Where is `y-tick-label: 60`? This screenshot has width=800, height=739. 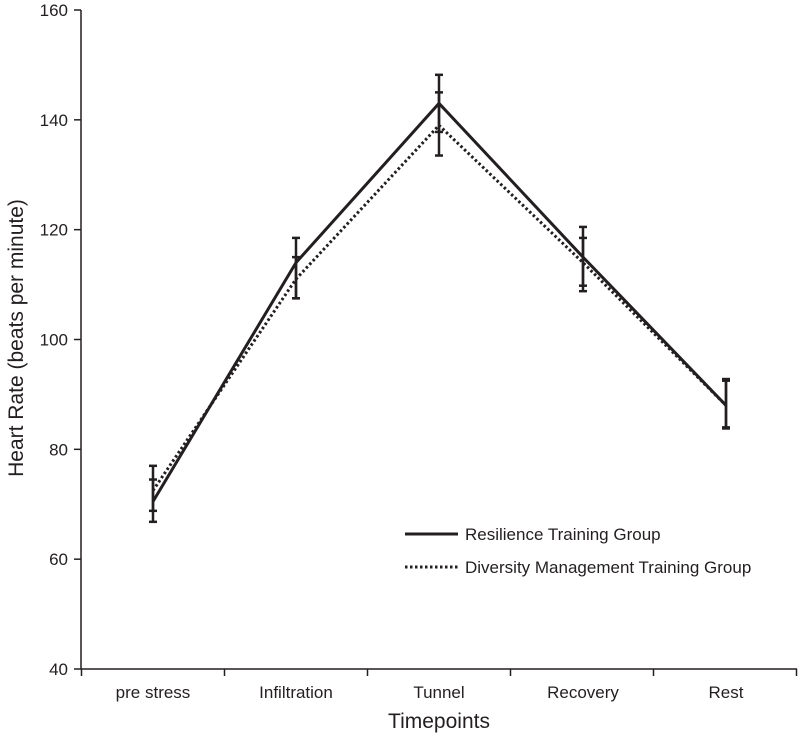 y-tick-label: 60 is located at coordinates (58, 559).